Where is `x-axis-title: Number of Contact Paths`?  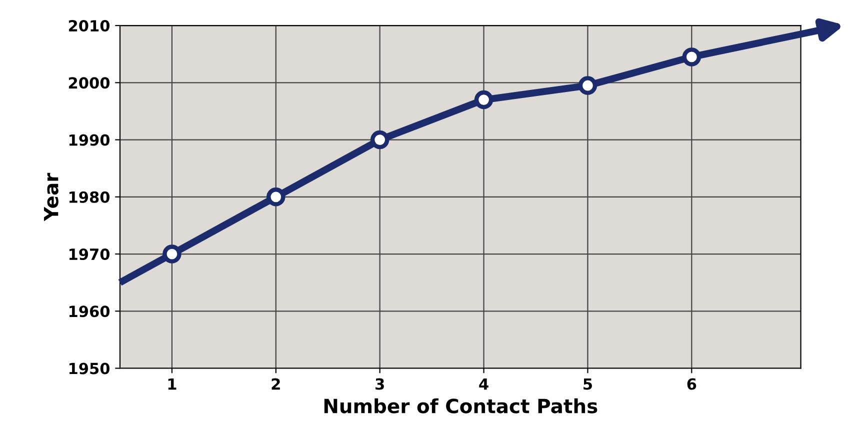
x-axis-title: Number of Contact Paths is located at coordinates (461, 406).